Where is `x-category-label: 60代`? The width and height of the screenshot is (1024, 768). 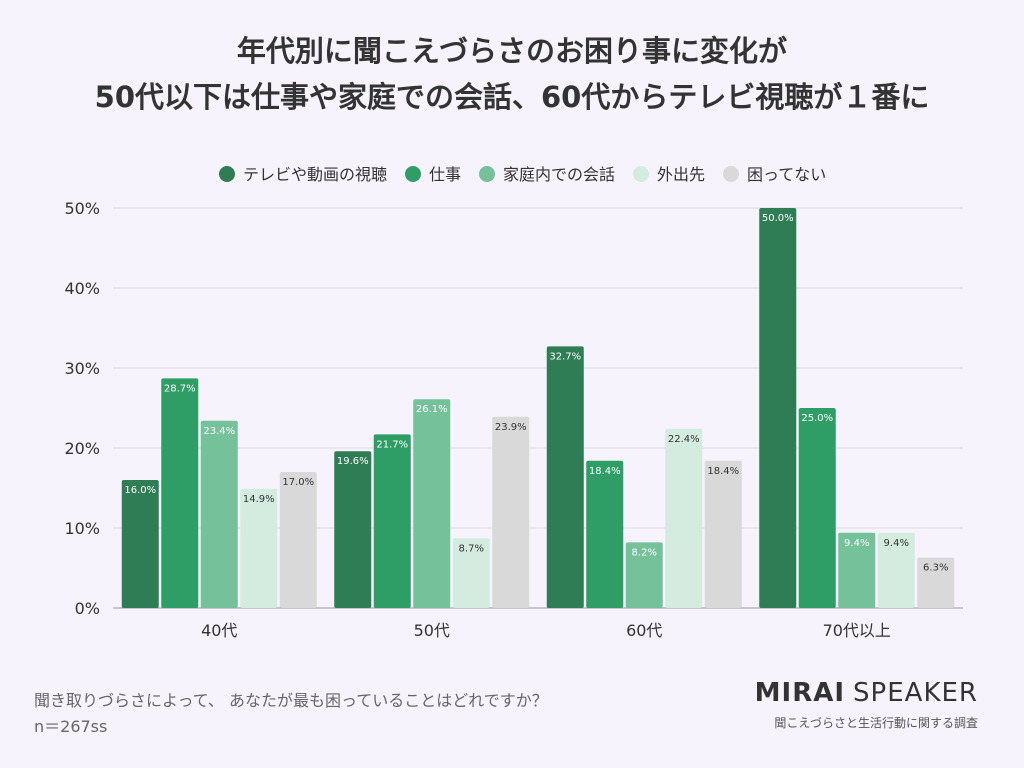
x-category-label: 60代 is located at coordinates (644, 630).